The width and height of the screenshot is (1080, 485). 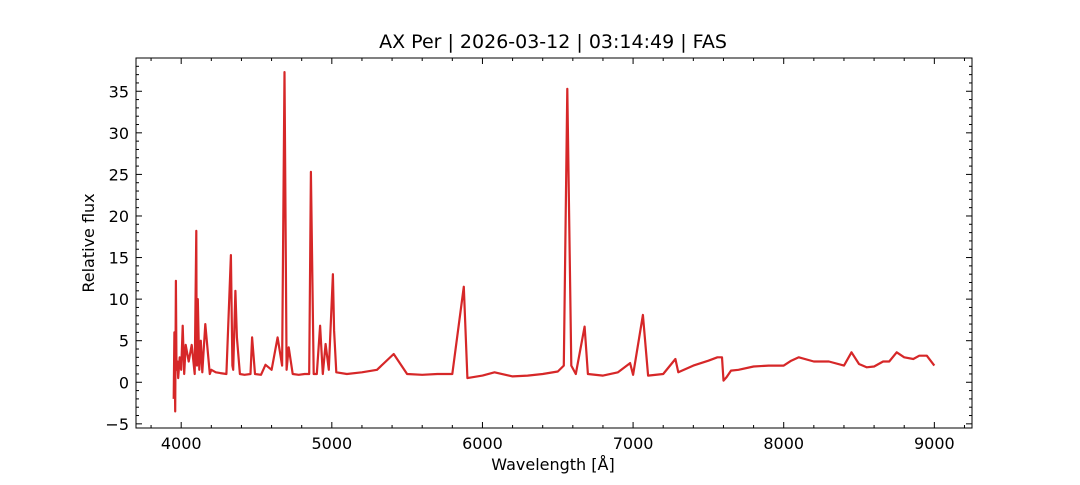 I want to click on y-tick-label: −5, so click(x=117, y=424).